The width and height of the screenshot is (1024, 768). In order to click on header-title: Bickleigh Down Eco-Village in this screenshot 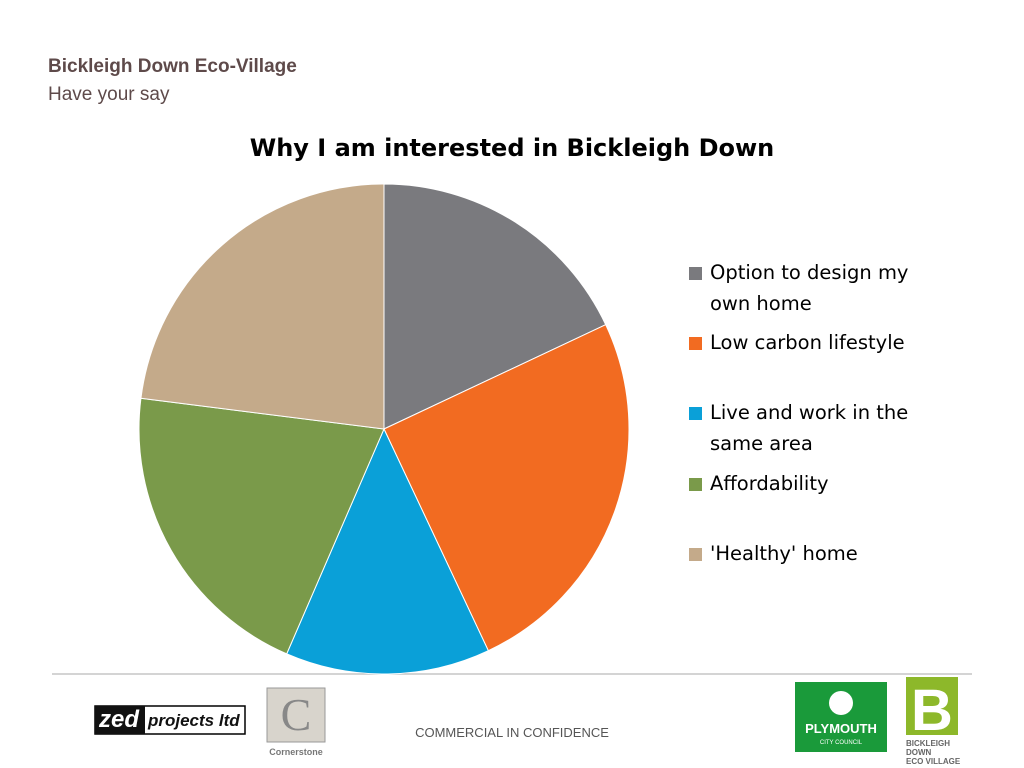, I will do `click(172, 66)`.